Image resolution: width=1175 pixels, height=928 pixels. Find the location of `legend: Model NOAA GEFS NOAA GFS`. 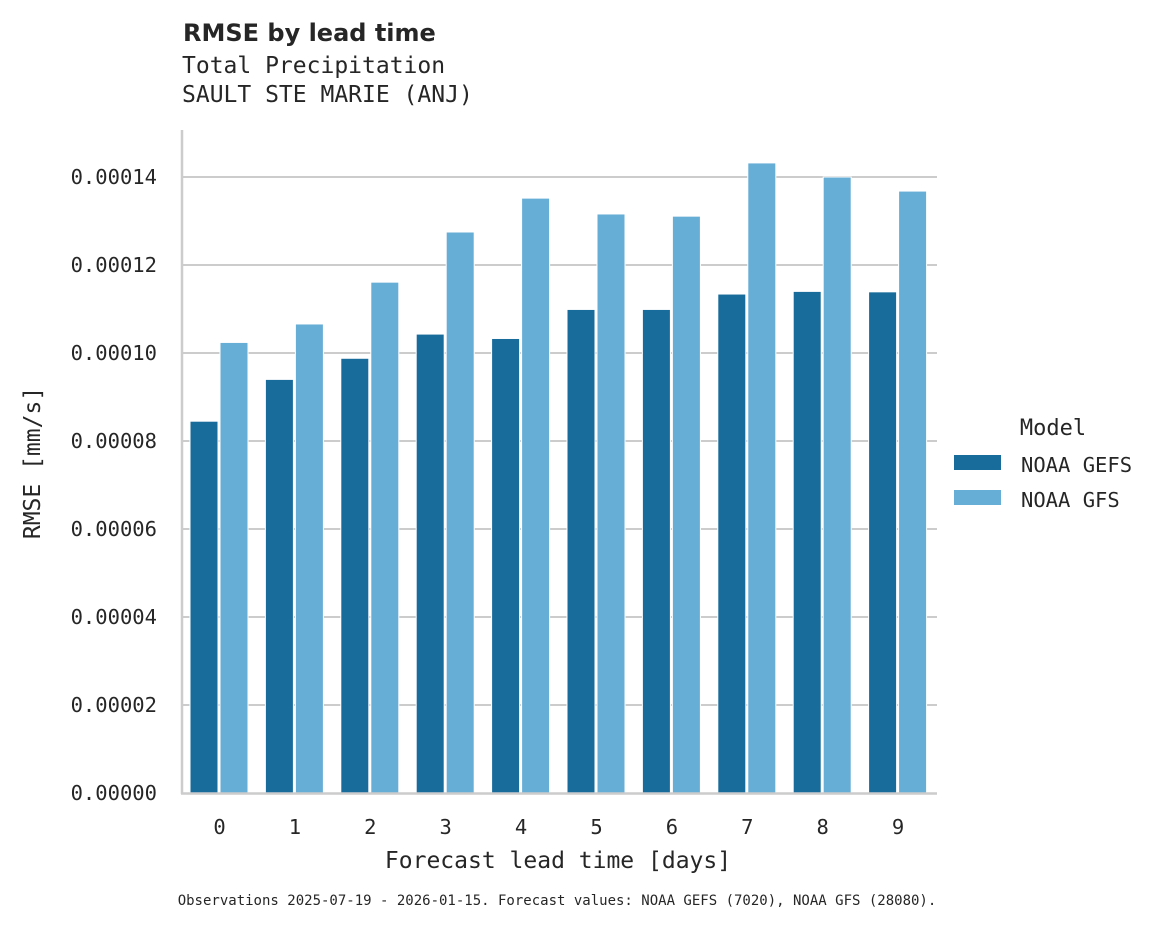

legend: Model NOAA GEFS NOAA GFS is located at coordinates (1043, 464).